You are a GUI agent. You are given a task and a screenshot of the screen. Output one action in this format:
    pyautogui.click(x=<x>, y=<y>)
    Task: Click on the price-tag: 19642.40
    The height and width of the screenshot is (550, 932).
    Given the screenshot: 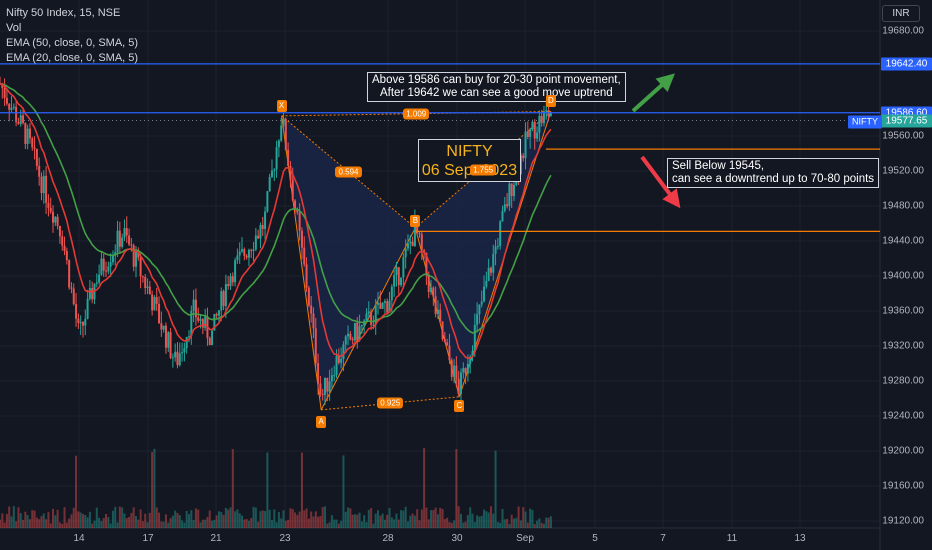 What is the action you would take?
    pyautogui.click(x=906, y=64)
    